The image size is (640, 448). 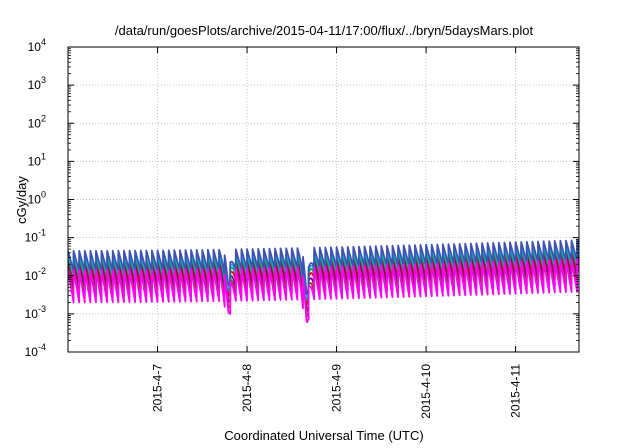 What do you see at coordinates (37, 45) in the screenshot?
I see `y-tick-label: 10⁴` at bounding box center [37, 45].